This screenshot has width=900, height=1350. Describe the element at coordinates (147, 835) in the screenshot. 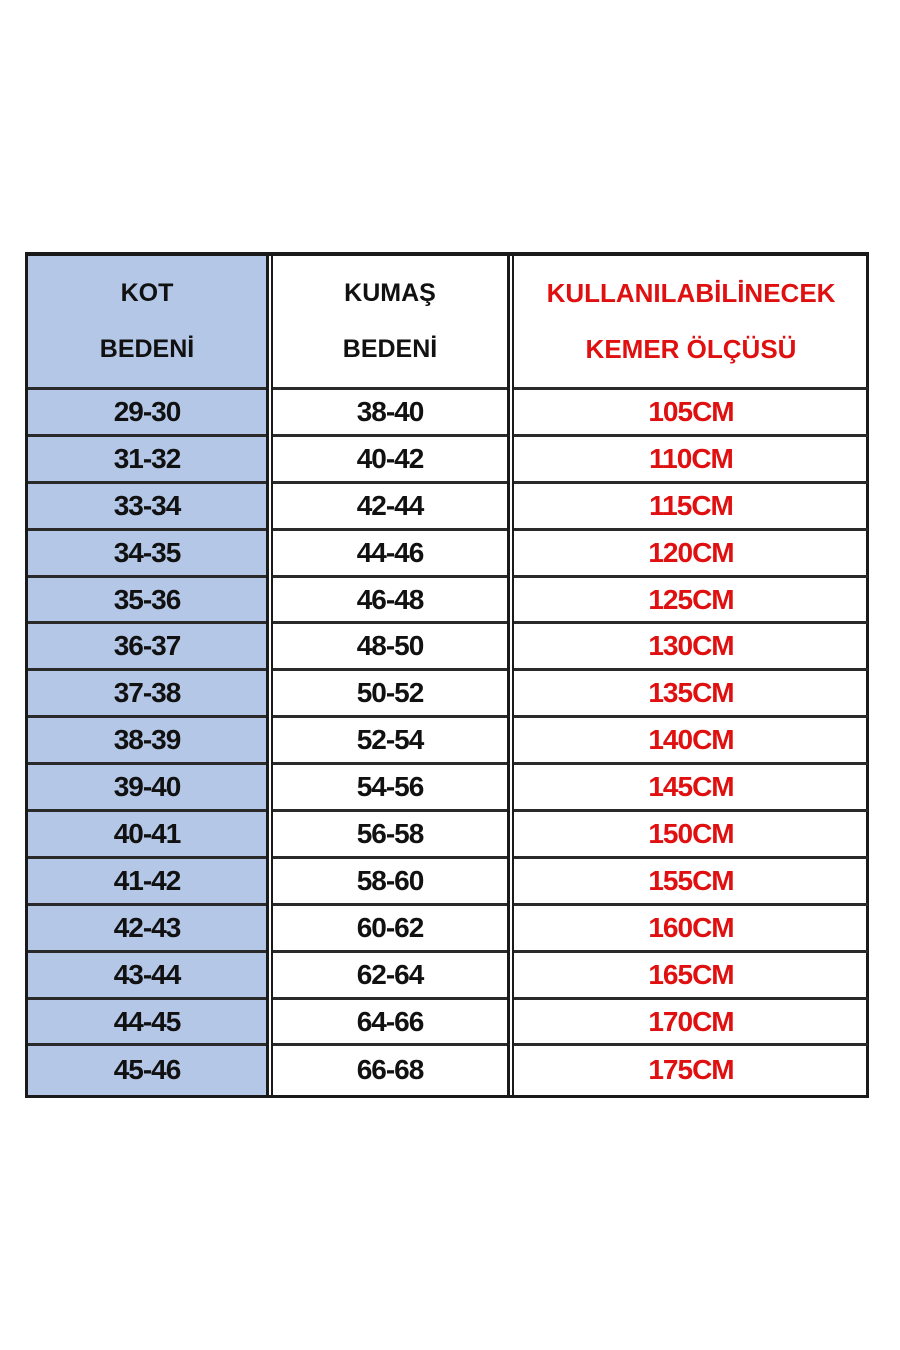

I see `table-cell: 40-41` at that location.